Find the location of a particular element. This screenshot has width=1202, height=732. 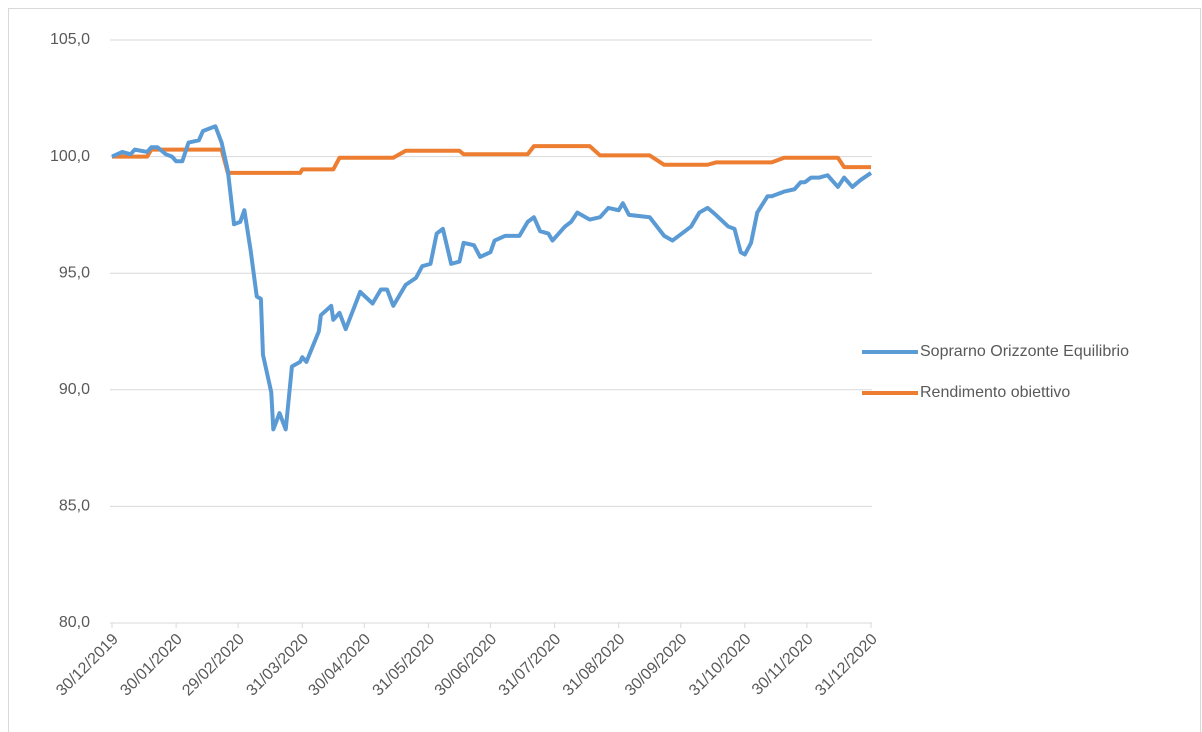

y-tick-label: 85,0 is located at coordinates (74, 506).